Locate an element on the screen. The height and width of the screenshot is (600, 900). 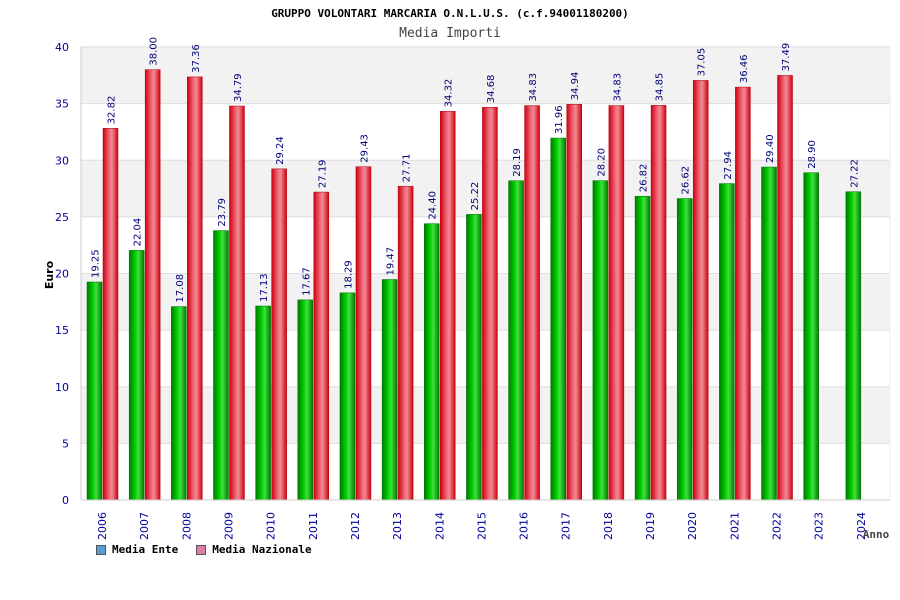
data-label-media-nazionale-2011: 27.19 is located at coordinates (322, 173).